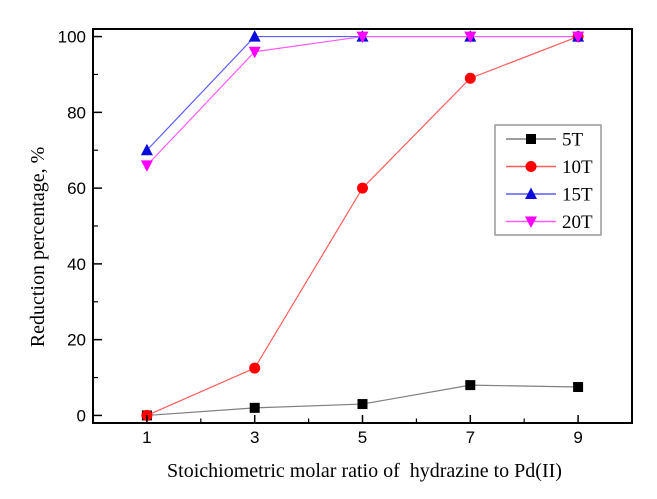 The image size is (657, 499). I want to click on legend-label-20t: 20T, so click(577, 222).